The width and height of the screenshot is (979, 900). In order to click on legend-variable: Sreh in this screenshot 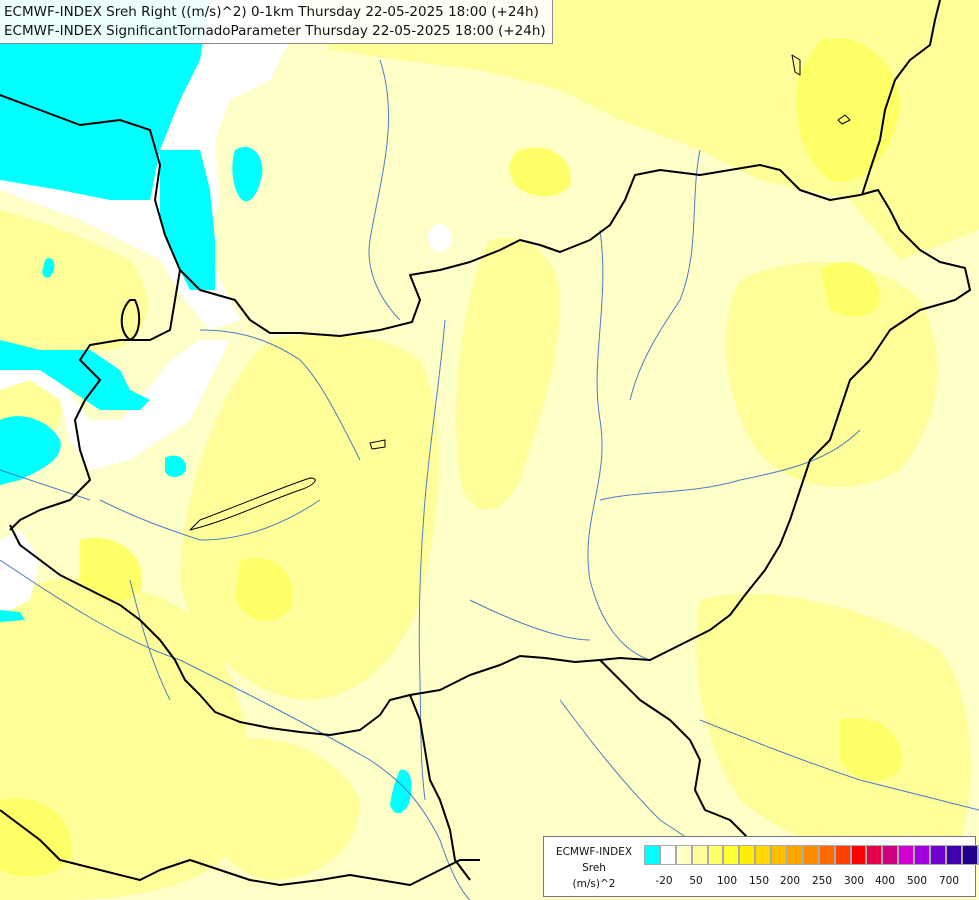, I will do `click(594, 868)`.